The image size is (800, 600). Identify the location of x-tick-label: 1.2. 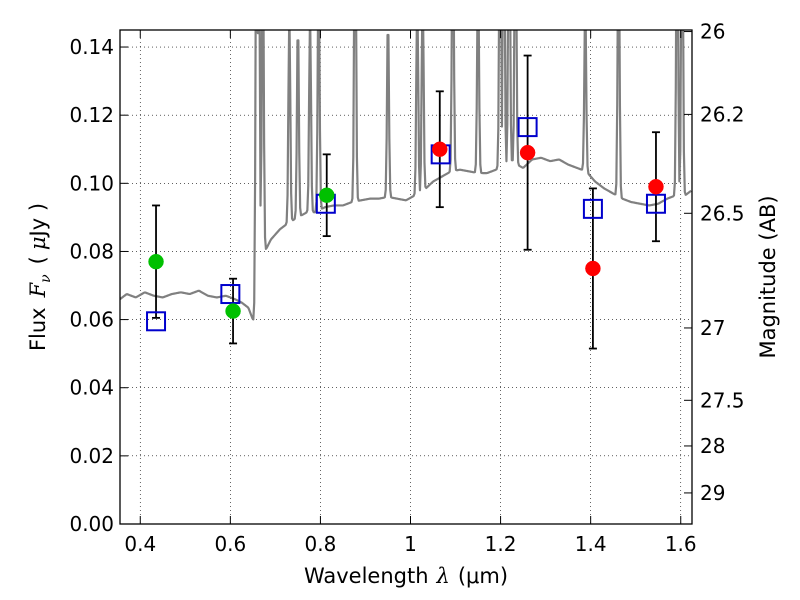
(501, 544).